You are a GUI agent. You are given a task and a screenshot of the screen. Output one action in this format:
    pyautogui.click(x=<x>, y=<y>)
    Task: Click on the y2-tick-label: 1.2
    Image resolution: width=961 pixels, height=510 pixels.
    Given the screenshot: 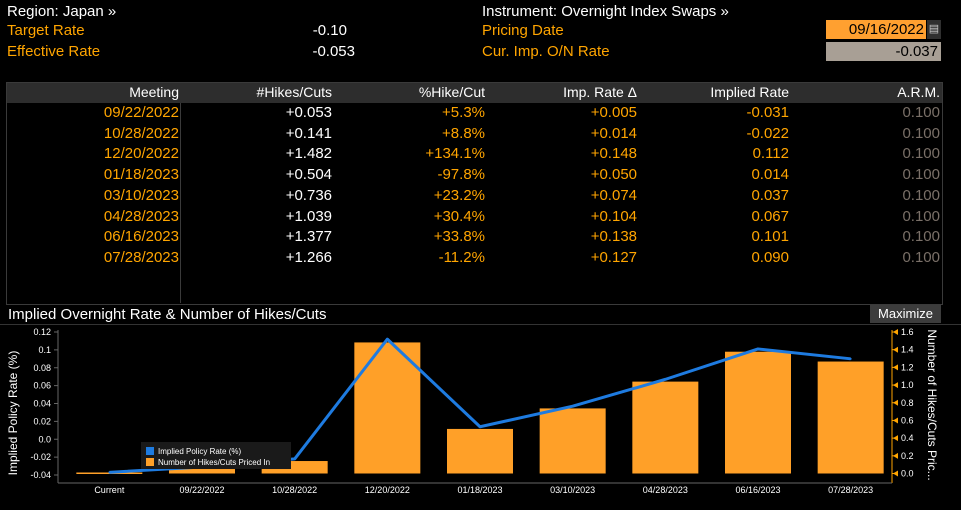 What is the action you would take?
    pyautogui.click(x=907, y=367)
    